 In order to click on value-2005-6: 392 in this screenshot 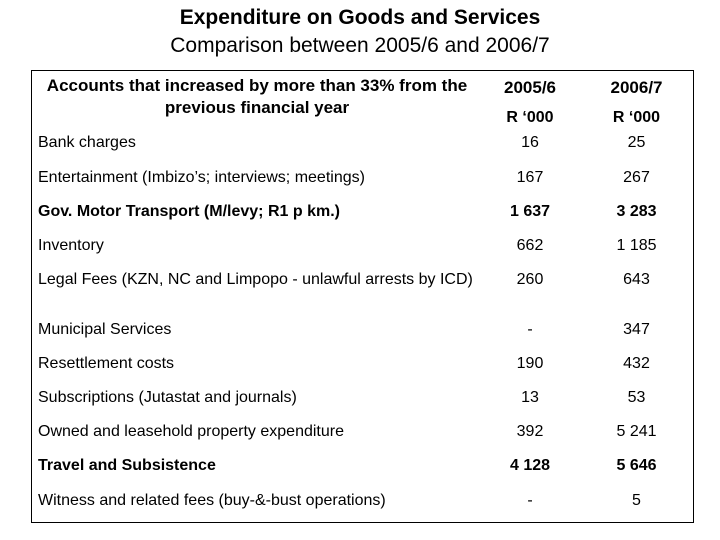, I will do `click(530, 431)`.